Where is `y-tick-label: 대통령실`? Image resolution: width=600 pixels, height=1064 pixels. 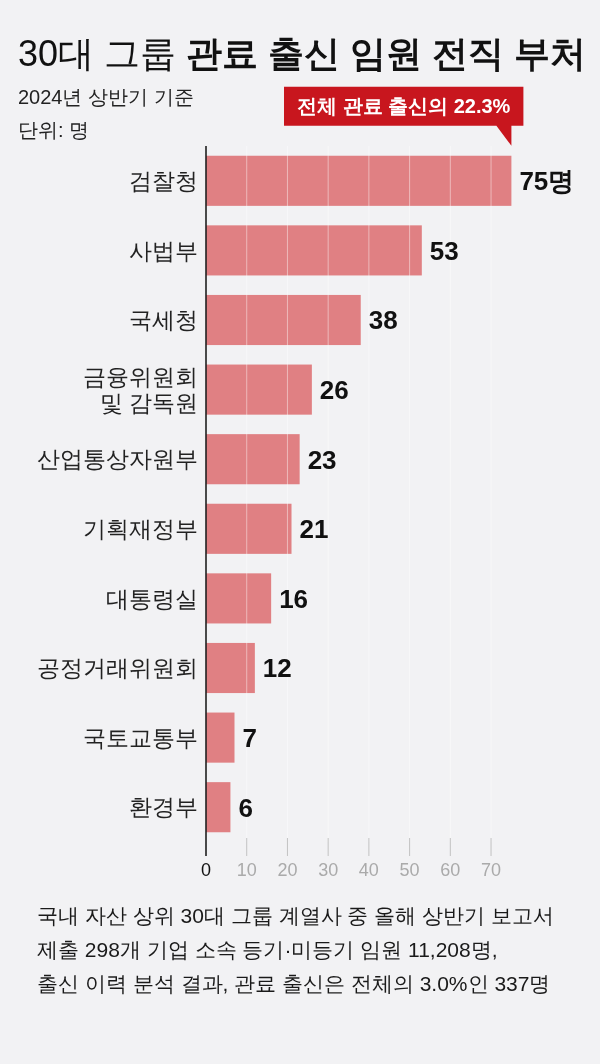 y-tick-label: 대통령실 is located at coordinates (152, 598).